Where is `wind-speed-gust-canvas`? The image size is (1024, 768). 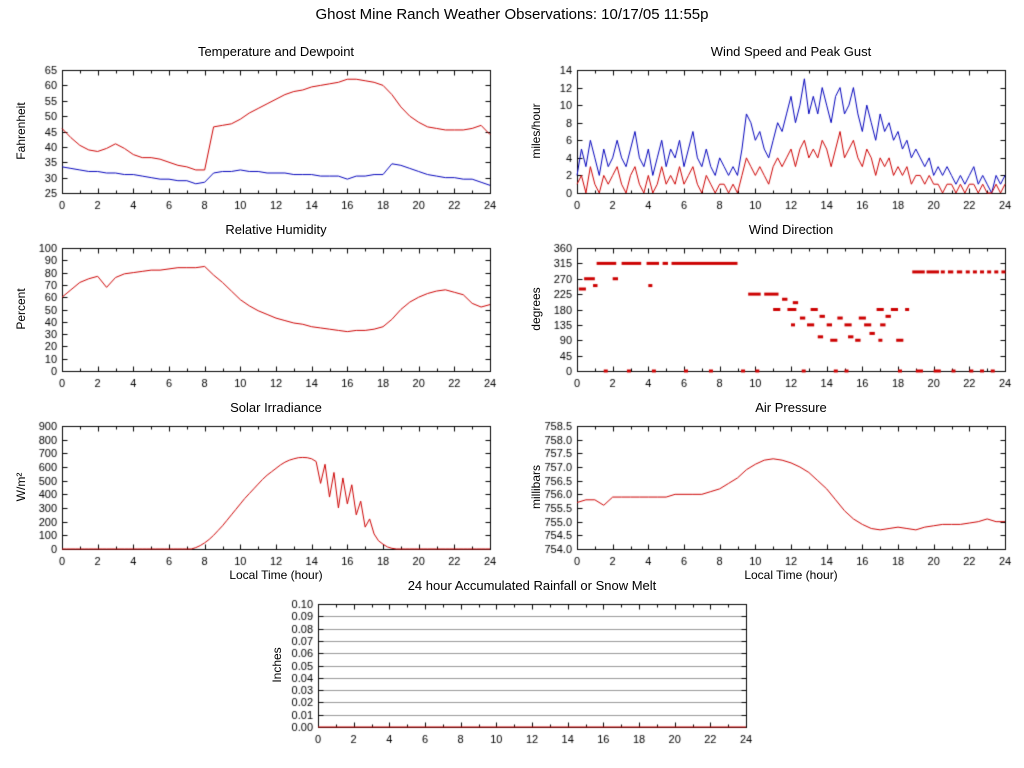 wind-speed-gust-canvas is located at coordinates (771, 140).